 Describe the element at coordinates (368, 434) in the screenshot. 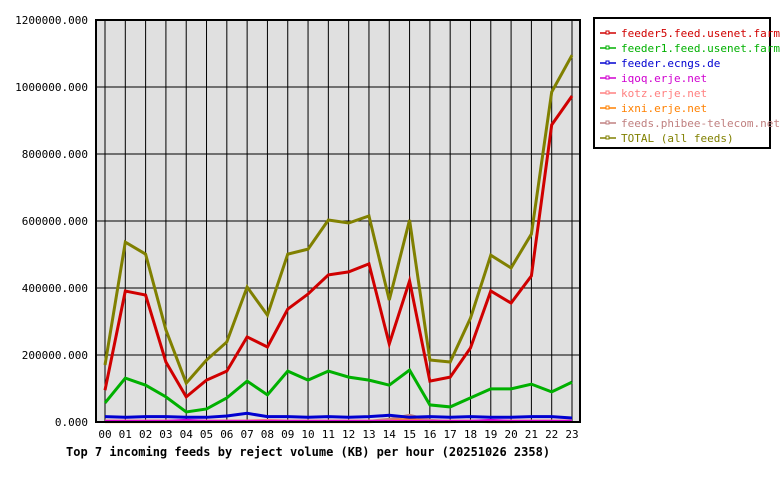

I see `x-tick-label: 13` at that location.